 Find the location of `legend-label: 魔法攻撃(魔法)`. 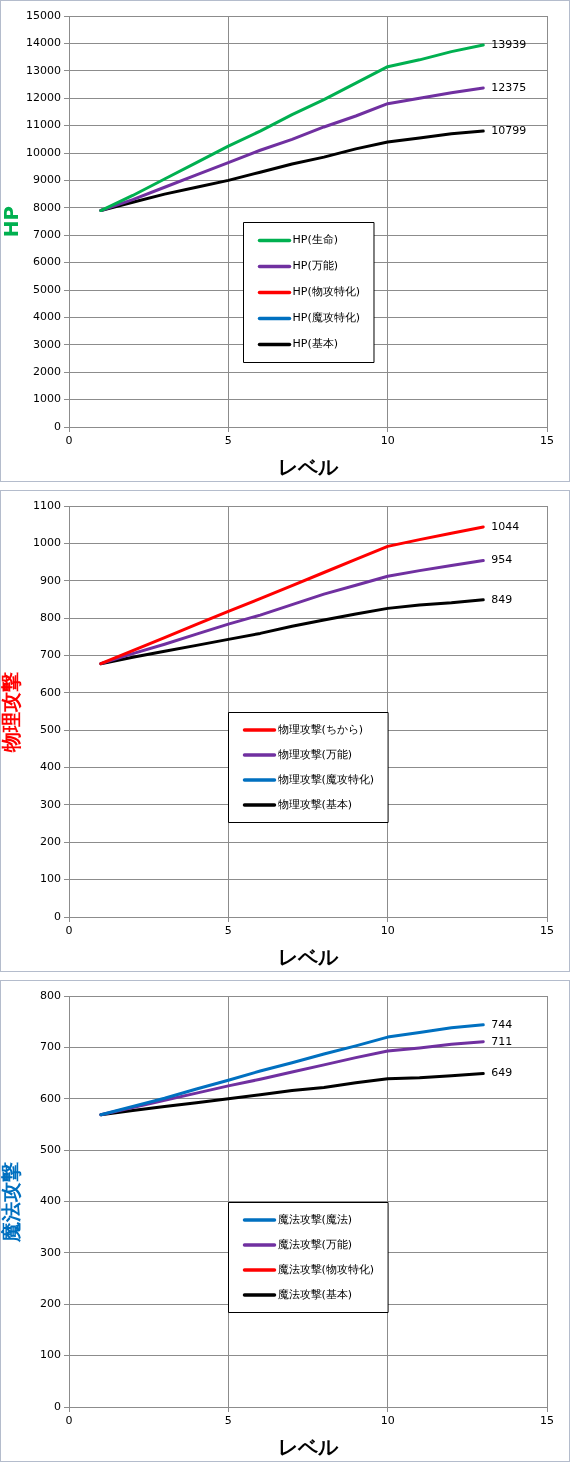

legend-label: 魔法攻撃(魔法) is located at coordinates (315, 1219).